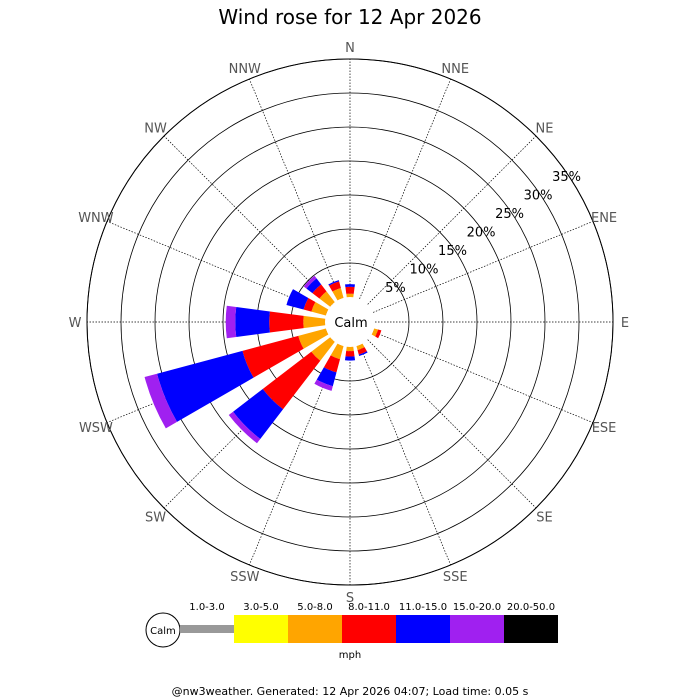 The height and width of the screenshot is (700, 700). Describe the element at coordinates (369, 629) in the screenshot. I see `legend-swatch-8.0-11.0` at that location.